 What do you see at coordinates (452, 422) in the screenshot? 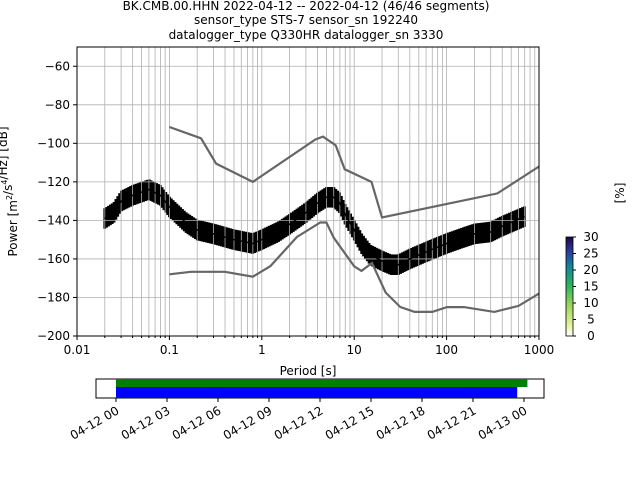
I see `timeline-tick-label: 04-12 21` at bounding box center [452, 422].